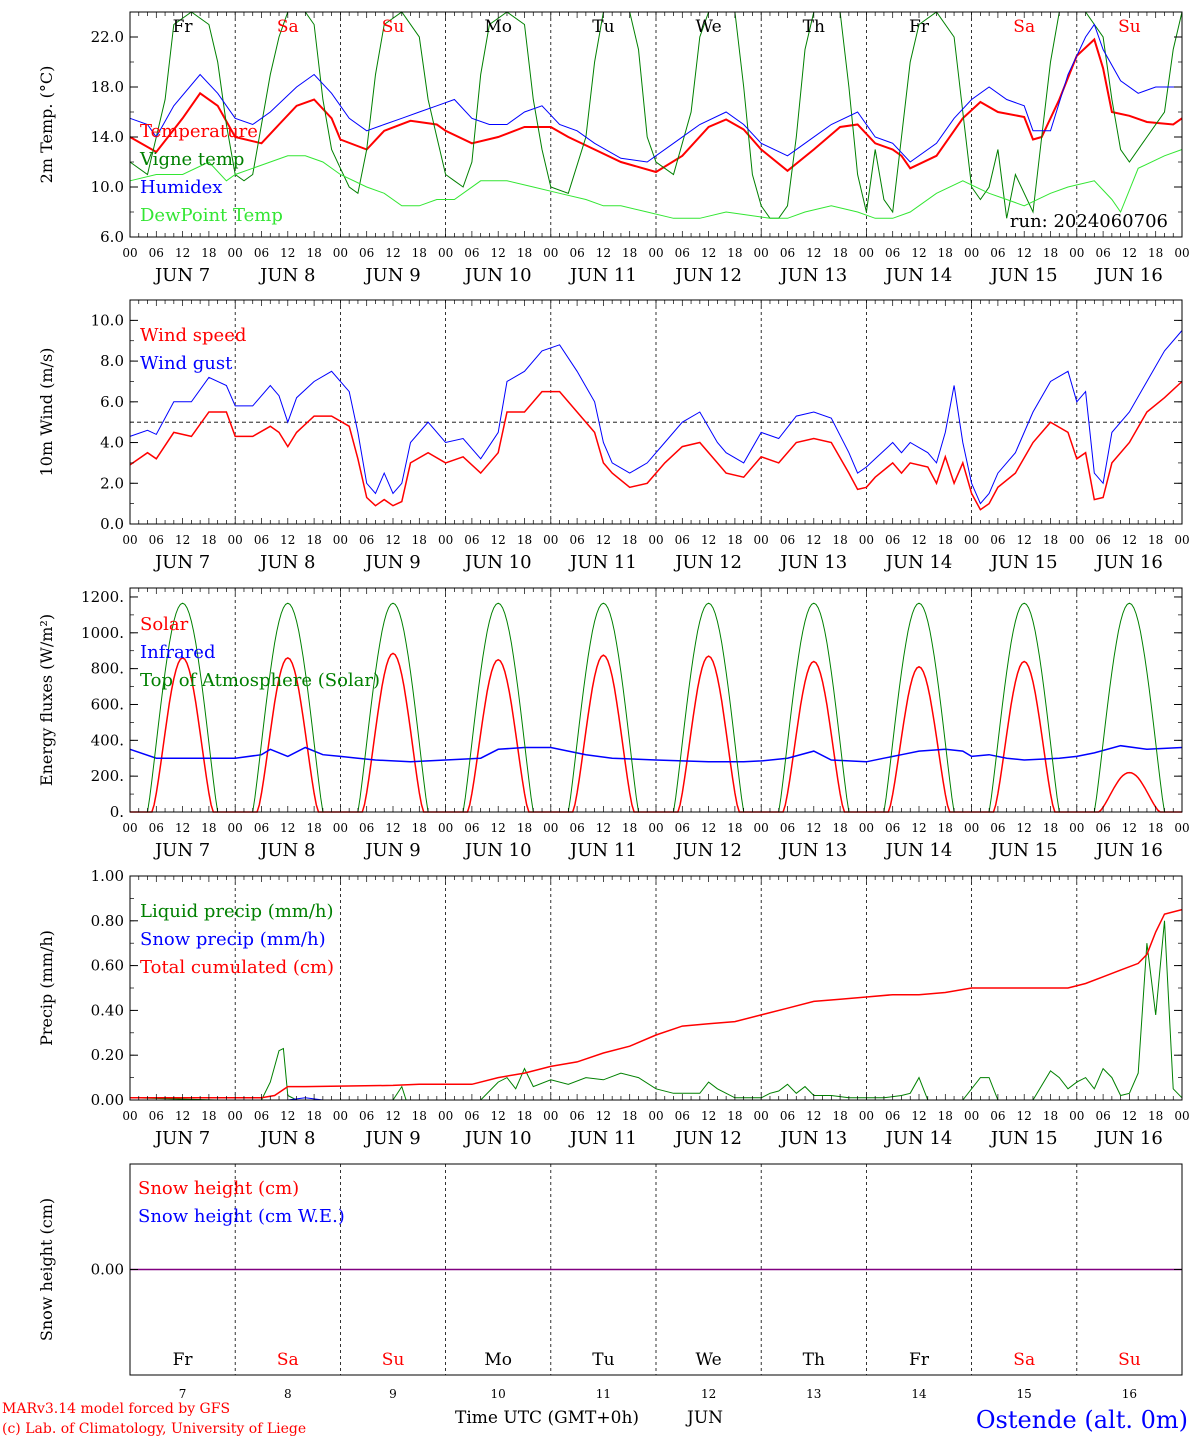 Image resolution: width=1194 pixels, height=1440 pixels. Describe the element at coordinates (102, 633) in the screenshot. I see `y-tick-label: 1000.` at that location.